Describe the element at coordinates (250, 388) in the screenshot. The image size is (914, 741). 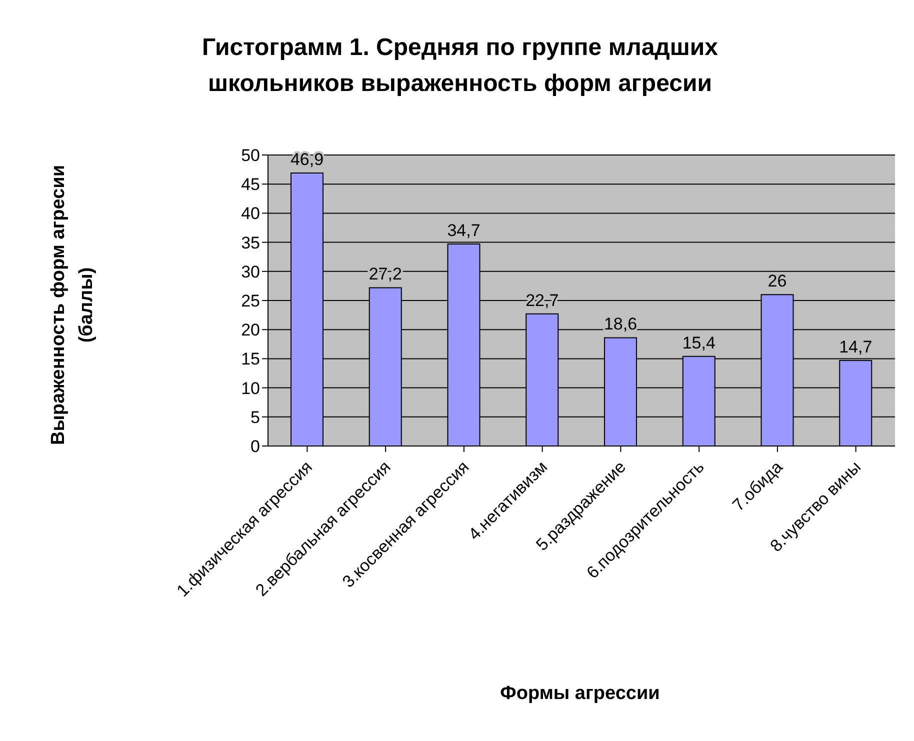
I see `y-tick-label: 10` at that location.